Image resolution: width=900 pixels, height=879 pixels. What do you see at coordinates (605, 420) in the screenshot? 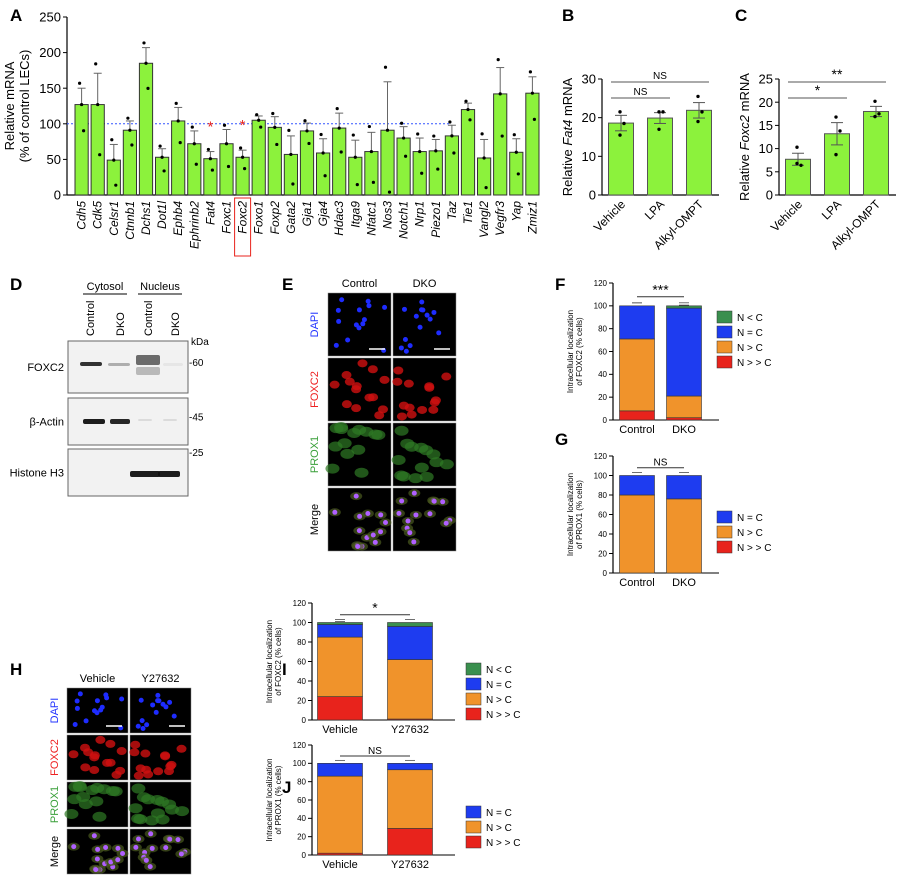
I see `y-tick-label: 0` at bounding box center [605, 420].